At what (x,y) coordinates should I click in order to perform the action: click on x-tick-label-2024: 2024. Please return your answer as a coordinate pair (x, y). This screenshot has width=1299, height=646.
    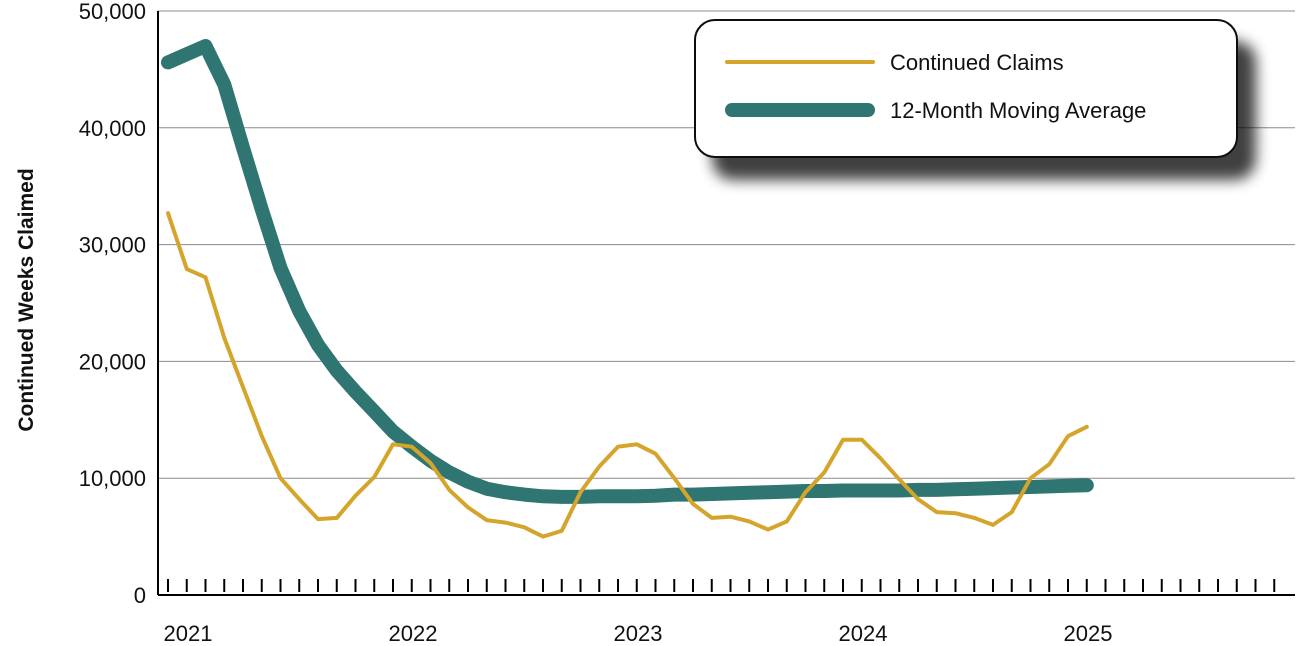
    Looking at the image, I should click on (863, 633).